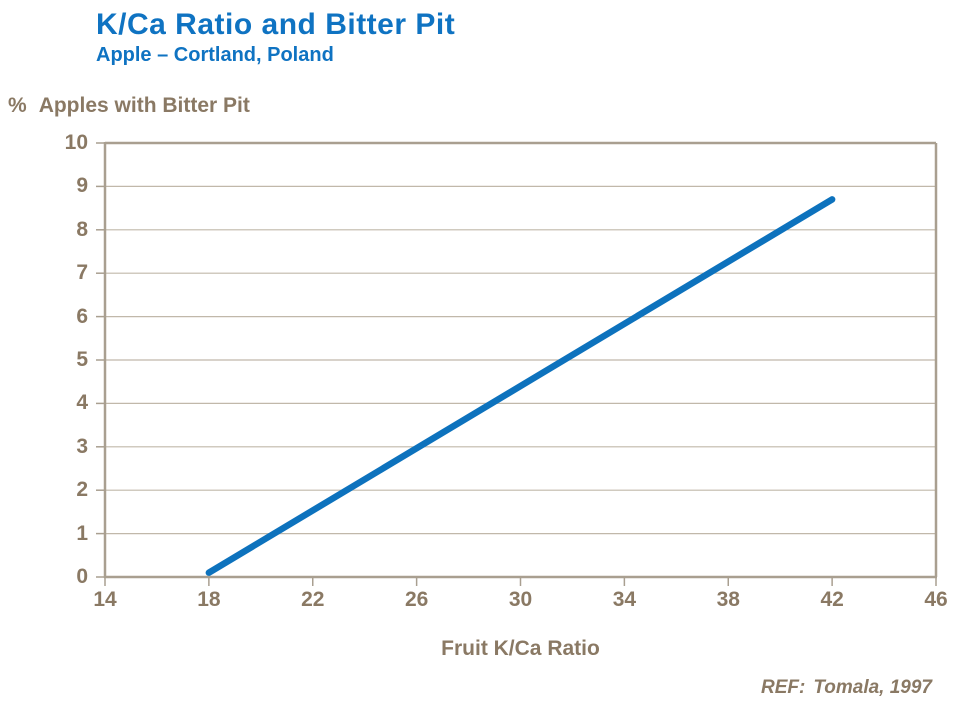  What do you see at coordinates (936, 599) in the screenshot?
I see `x-tick-label: 46` at bounding box center [936, 599].